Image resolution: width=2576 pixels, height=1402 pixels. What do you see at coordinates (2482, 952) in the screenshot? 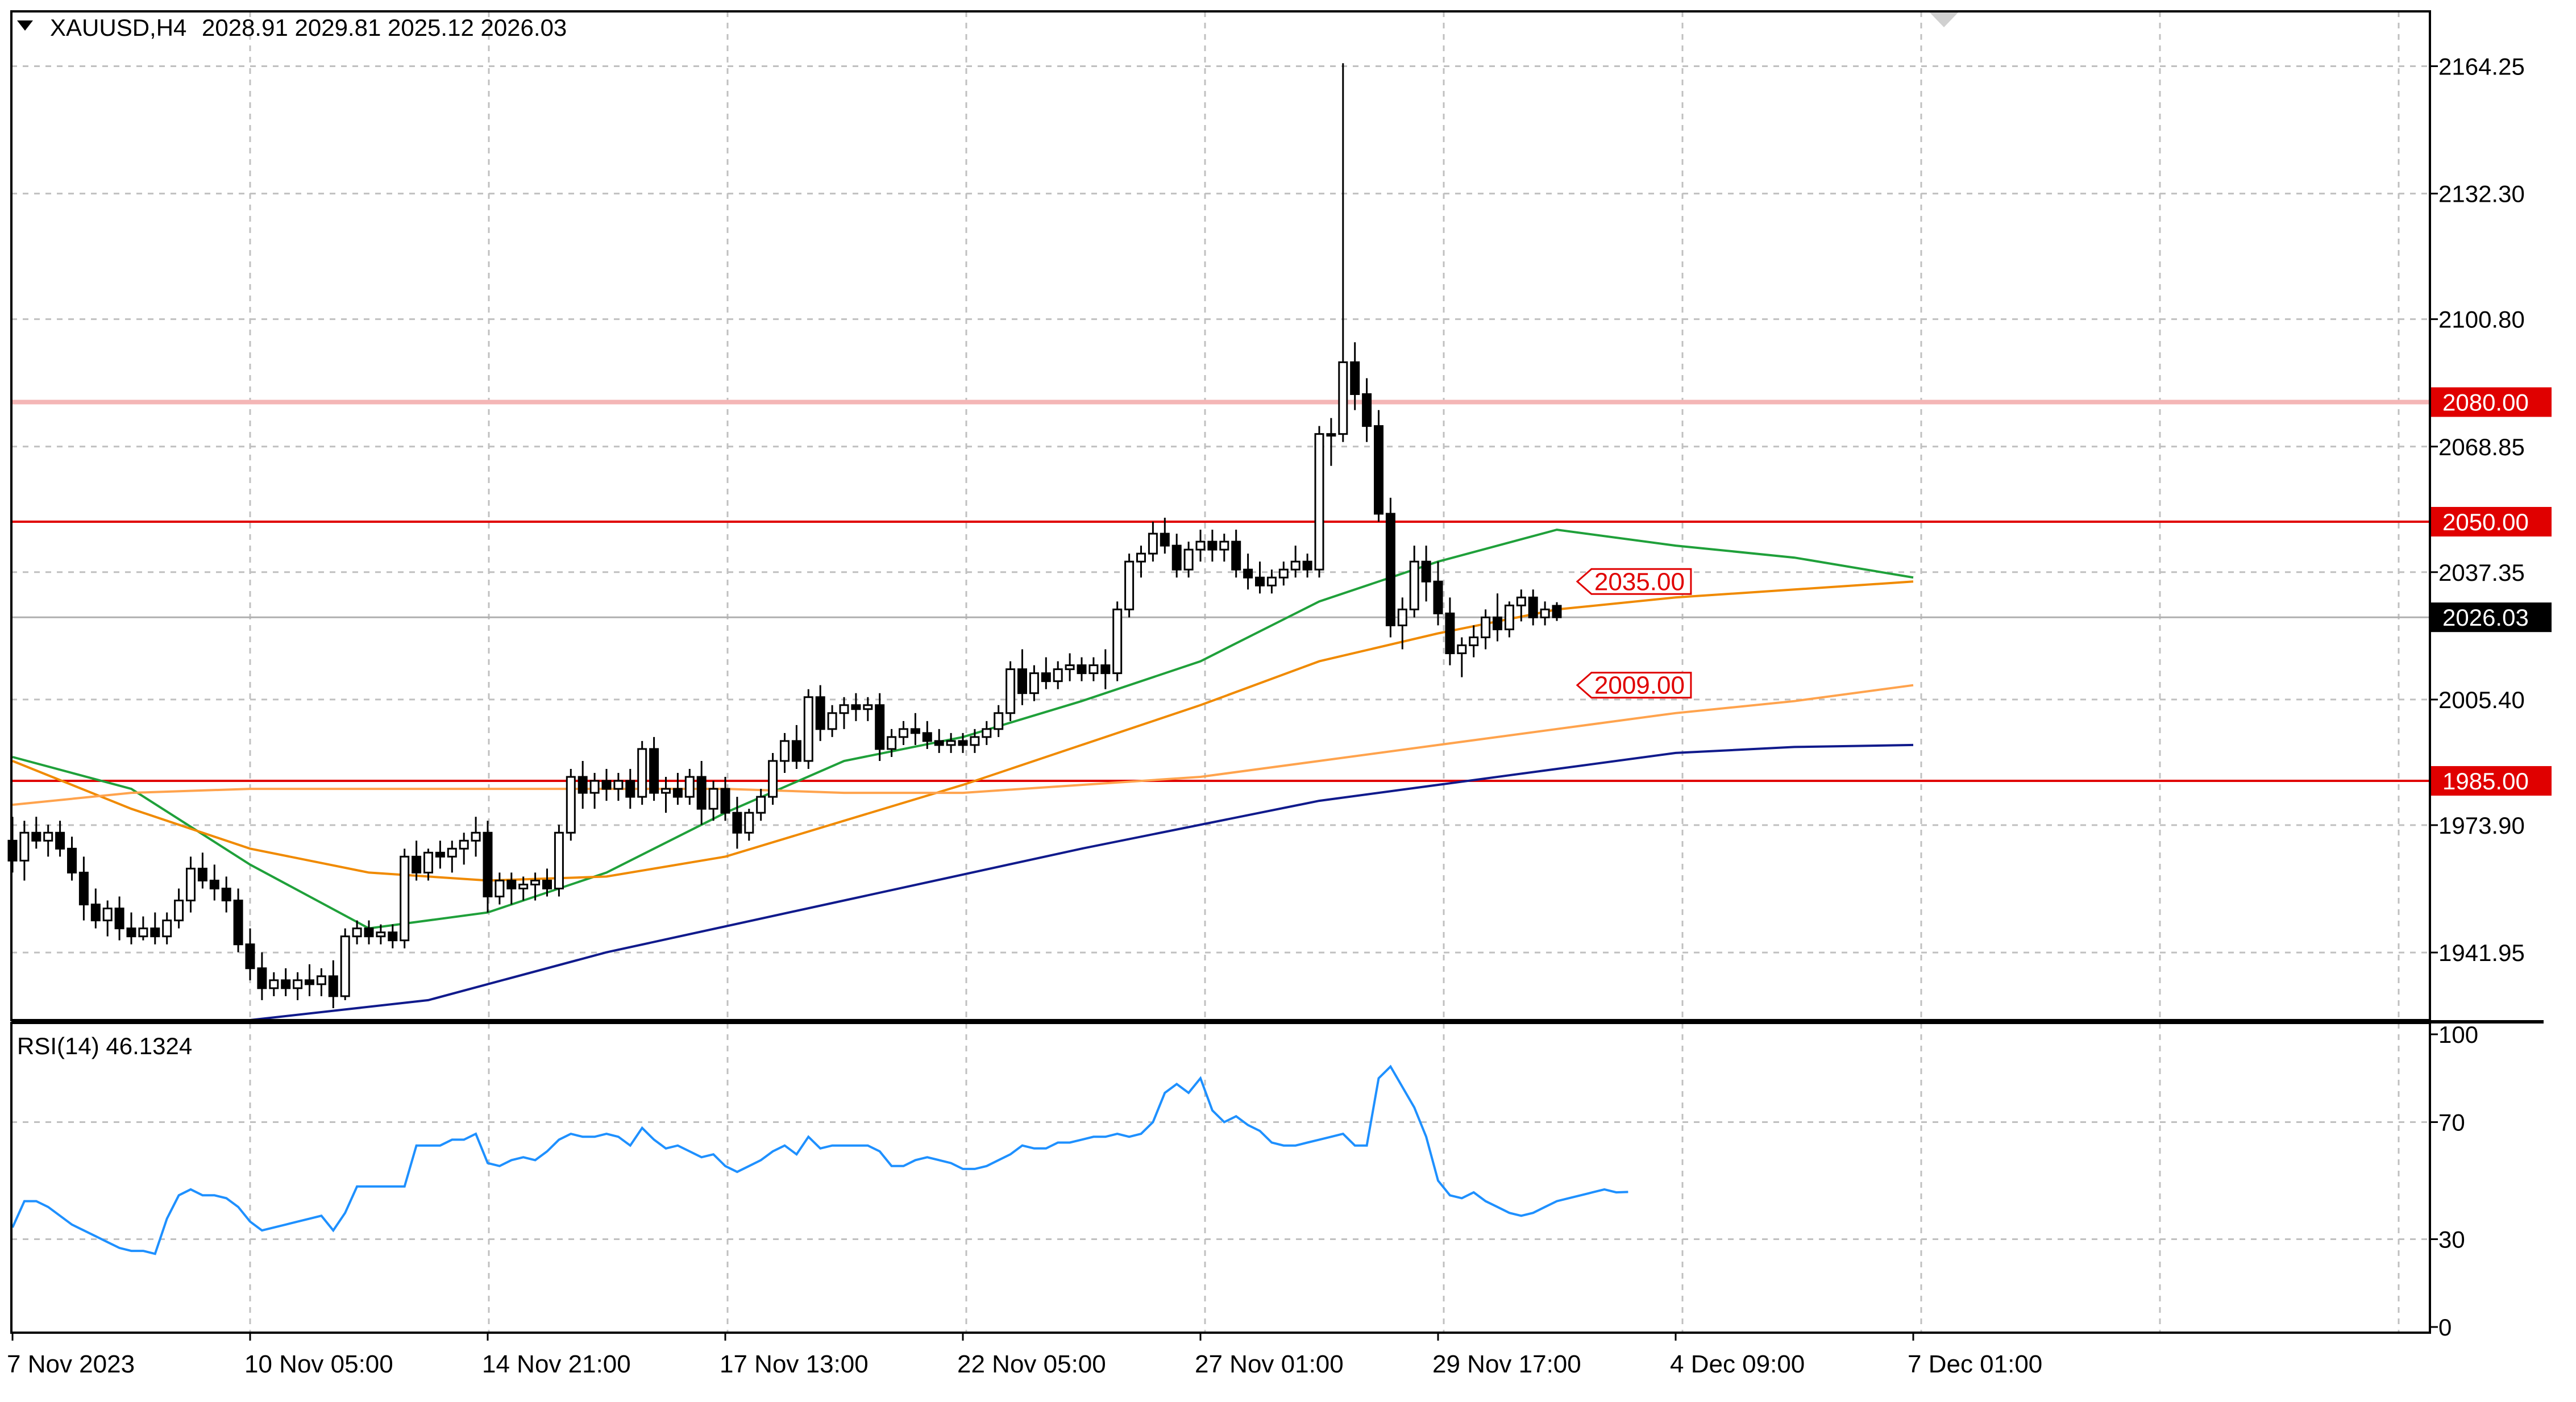
I see `price-tick-label: 1941.95` at bounding box center [2482, 952].